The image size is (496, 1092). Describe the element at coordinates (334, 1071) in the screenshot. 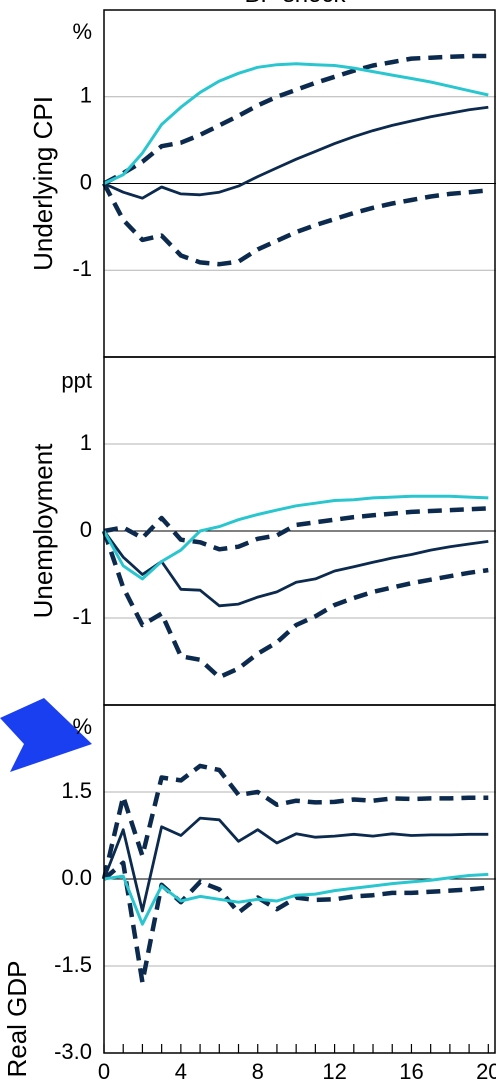

I see `x-tick-label: 12` at that location.